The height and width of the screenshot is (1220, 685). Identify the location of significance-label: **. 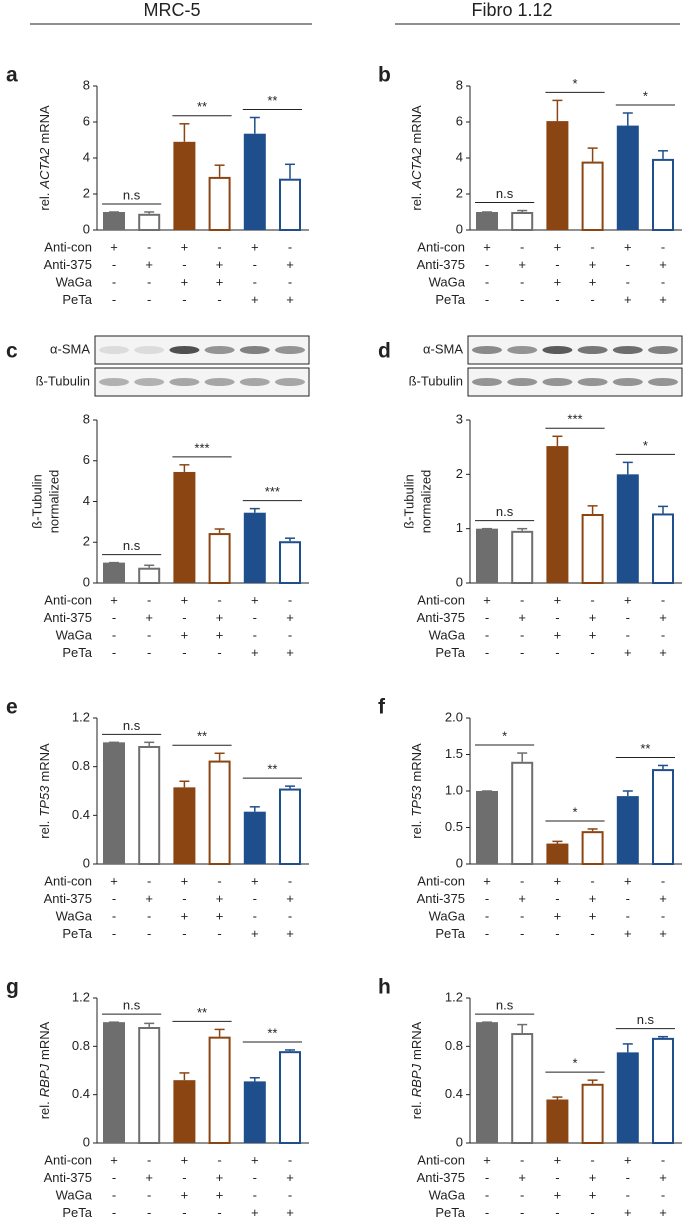
(202, 106).